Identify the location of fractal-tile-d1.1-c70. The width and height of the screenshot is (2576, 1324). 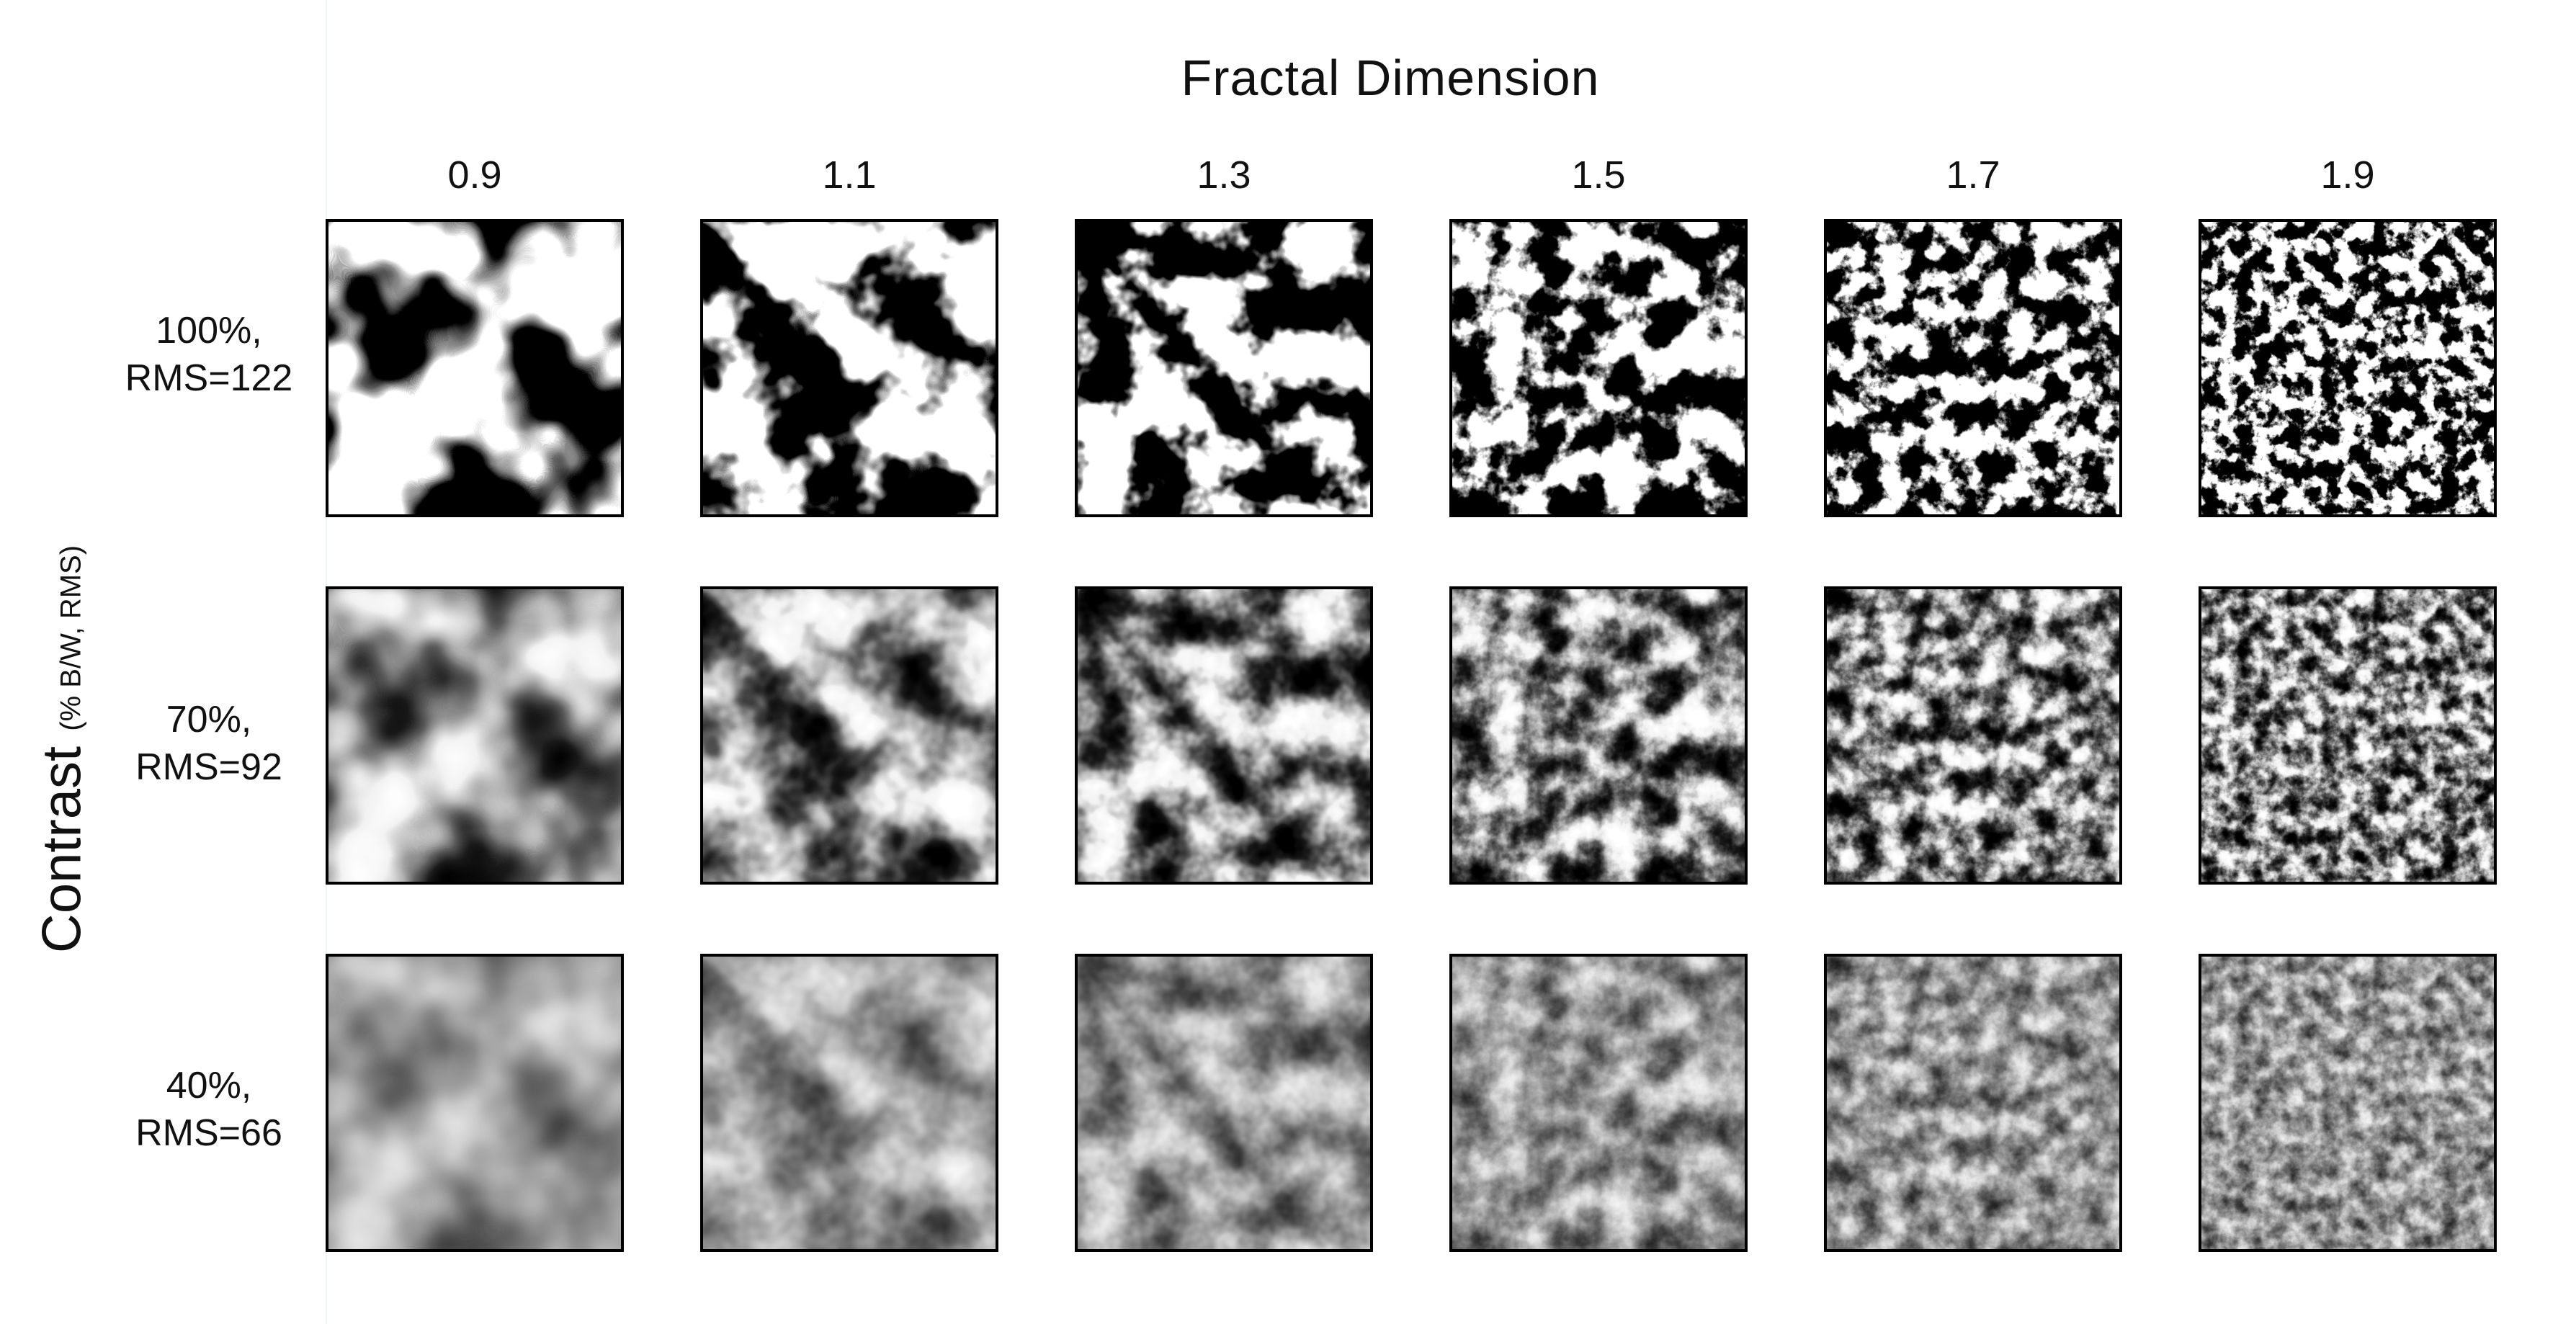
(849, 735).